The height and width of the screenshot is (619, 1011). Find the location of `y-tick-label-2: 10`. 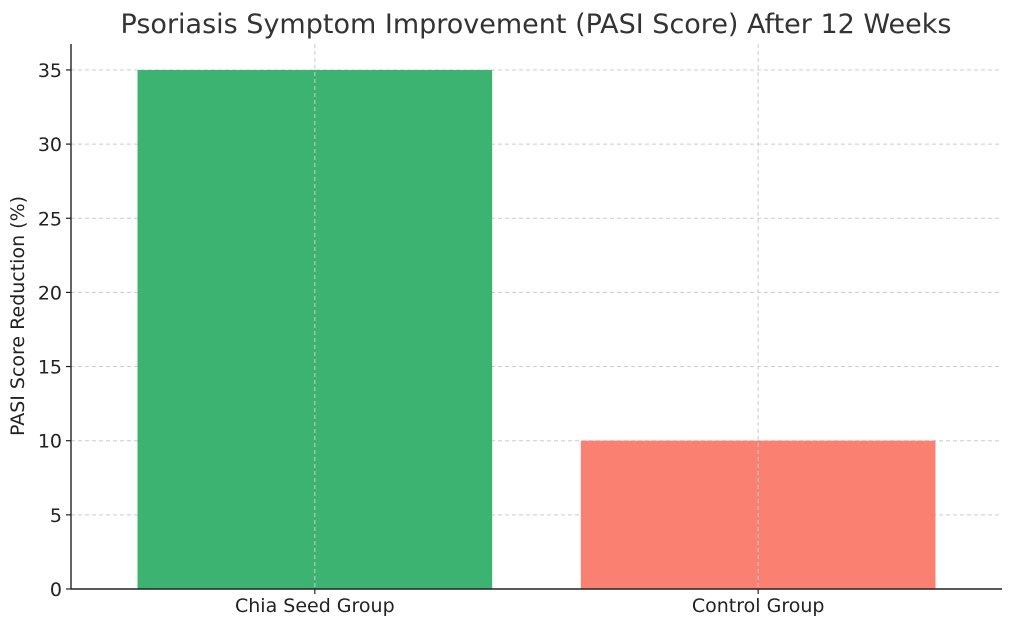

y-tick-label-2: 10 is located at coordinates (50, 442).